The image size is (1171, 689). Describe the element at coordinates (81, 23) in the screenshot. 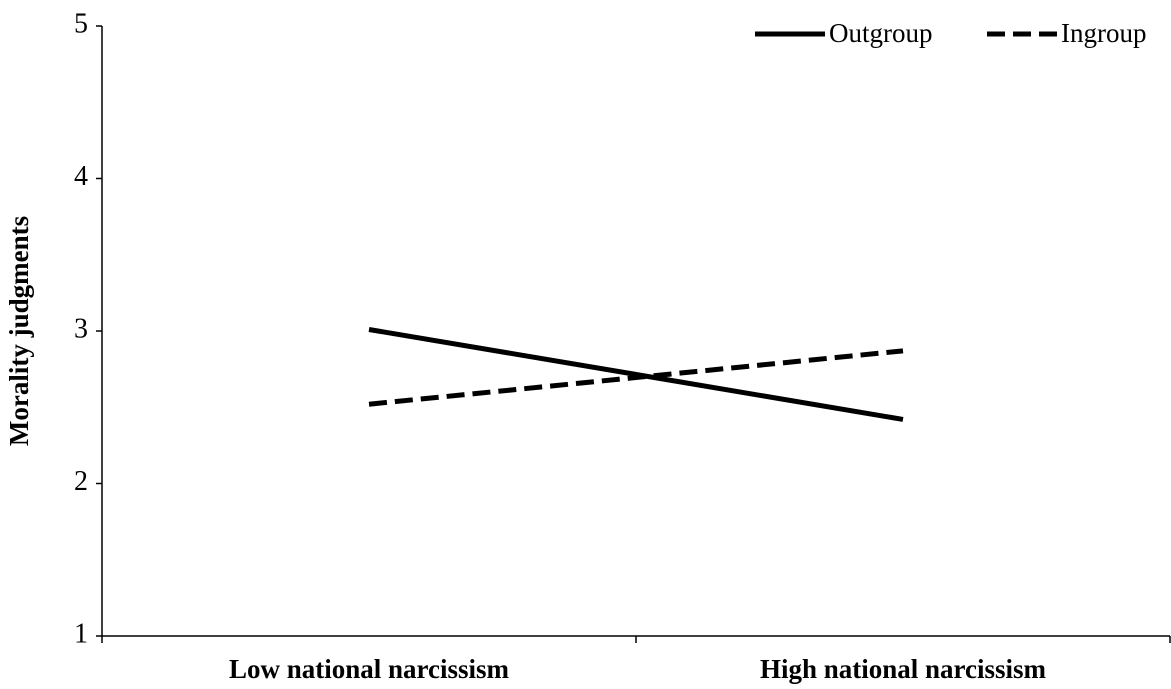

I see `y-tick-label: 5` at that location.